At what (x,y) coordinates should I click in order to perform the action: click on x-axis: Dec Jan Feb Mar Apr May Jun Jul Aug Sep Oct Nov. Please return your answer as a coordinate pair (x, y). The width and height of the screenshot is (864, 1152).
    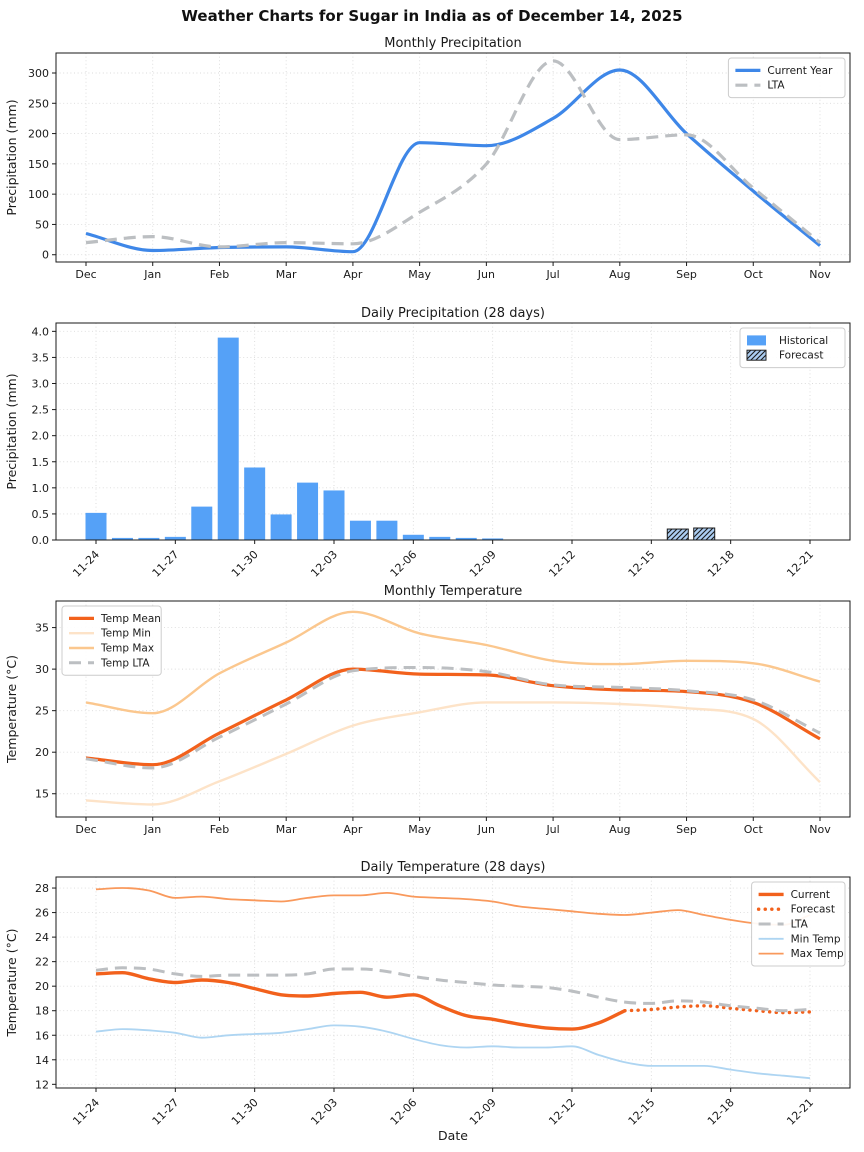
    Looking at the image, I should click on (453, 271).